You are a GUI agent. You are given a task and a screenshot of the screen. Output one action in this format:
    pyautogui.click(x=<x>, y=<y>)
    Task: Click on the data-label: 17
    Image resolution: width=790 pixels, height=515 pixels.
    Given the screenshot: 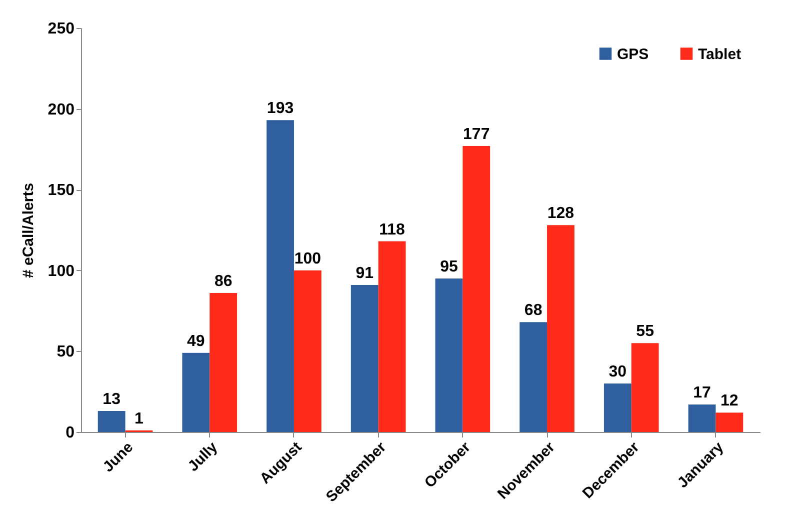 What is the action you would take?
    pyautogui.click(x=702, y=393)
    